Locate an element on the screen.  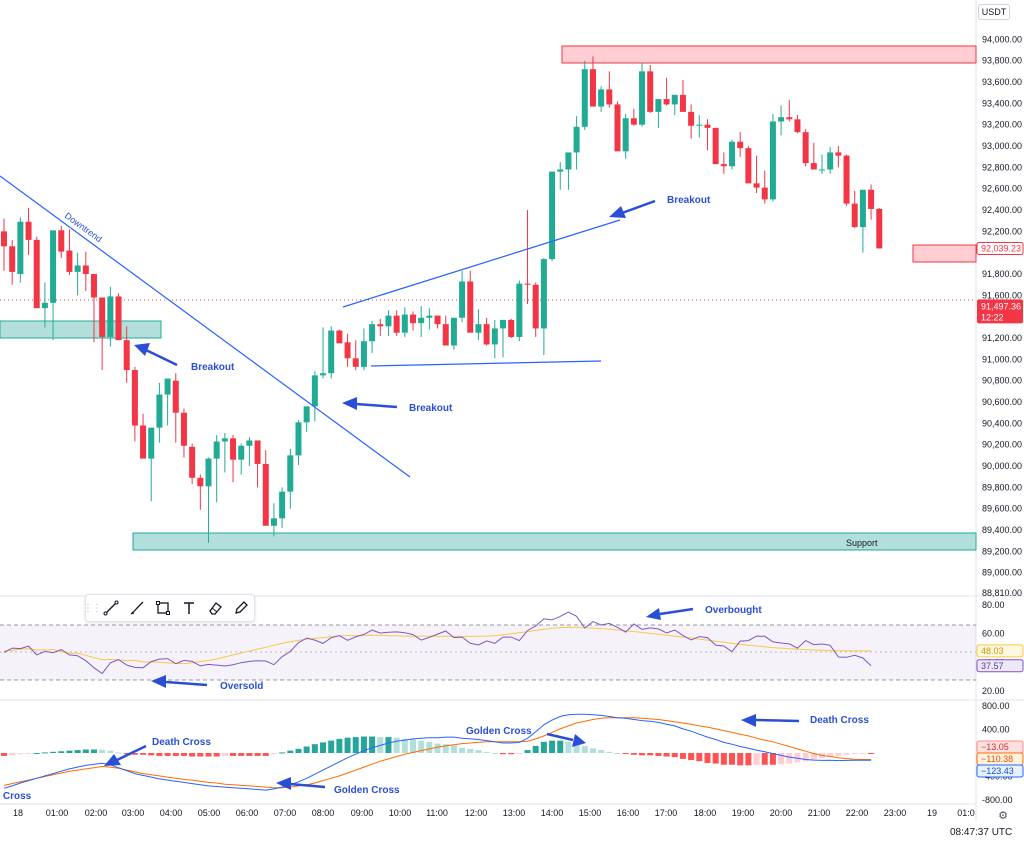
price-axis-tick: 93,400.00 is located at coordinates (1002, 103).